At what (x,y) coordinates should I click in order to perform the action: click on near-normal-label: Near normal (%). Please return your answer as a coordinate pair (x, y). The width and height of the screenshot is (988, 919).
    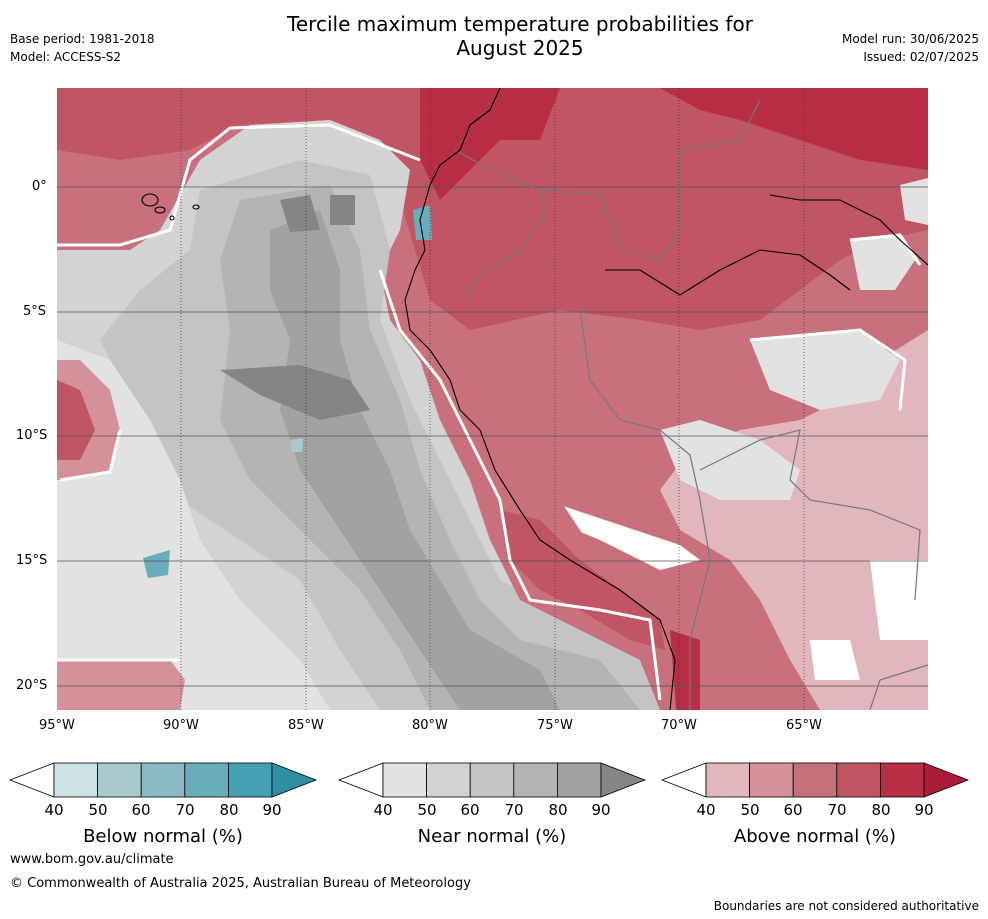
    Looking at the image, I should click on (492, 836).